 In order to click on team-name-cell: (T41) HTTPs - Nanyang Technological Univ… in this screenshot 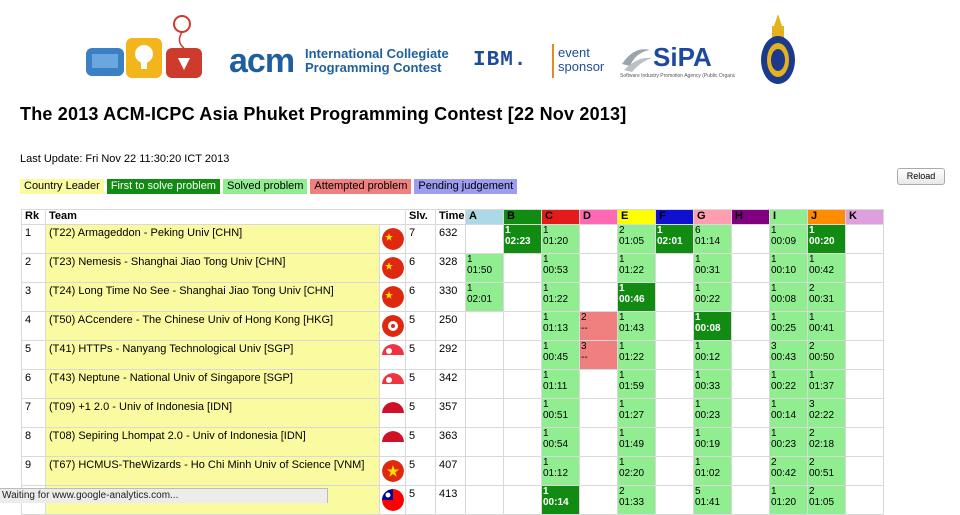, I will do `click(212, 355)`.